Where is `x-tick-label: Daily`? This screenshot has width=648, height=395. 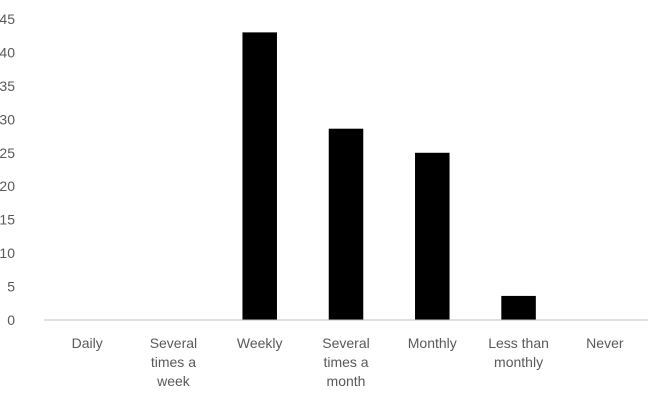 x-tick-label: Daily is located at coordinates (87, 343).